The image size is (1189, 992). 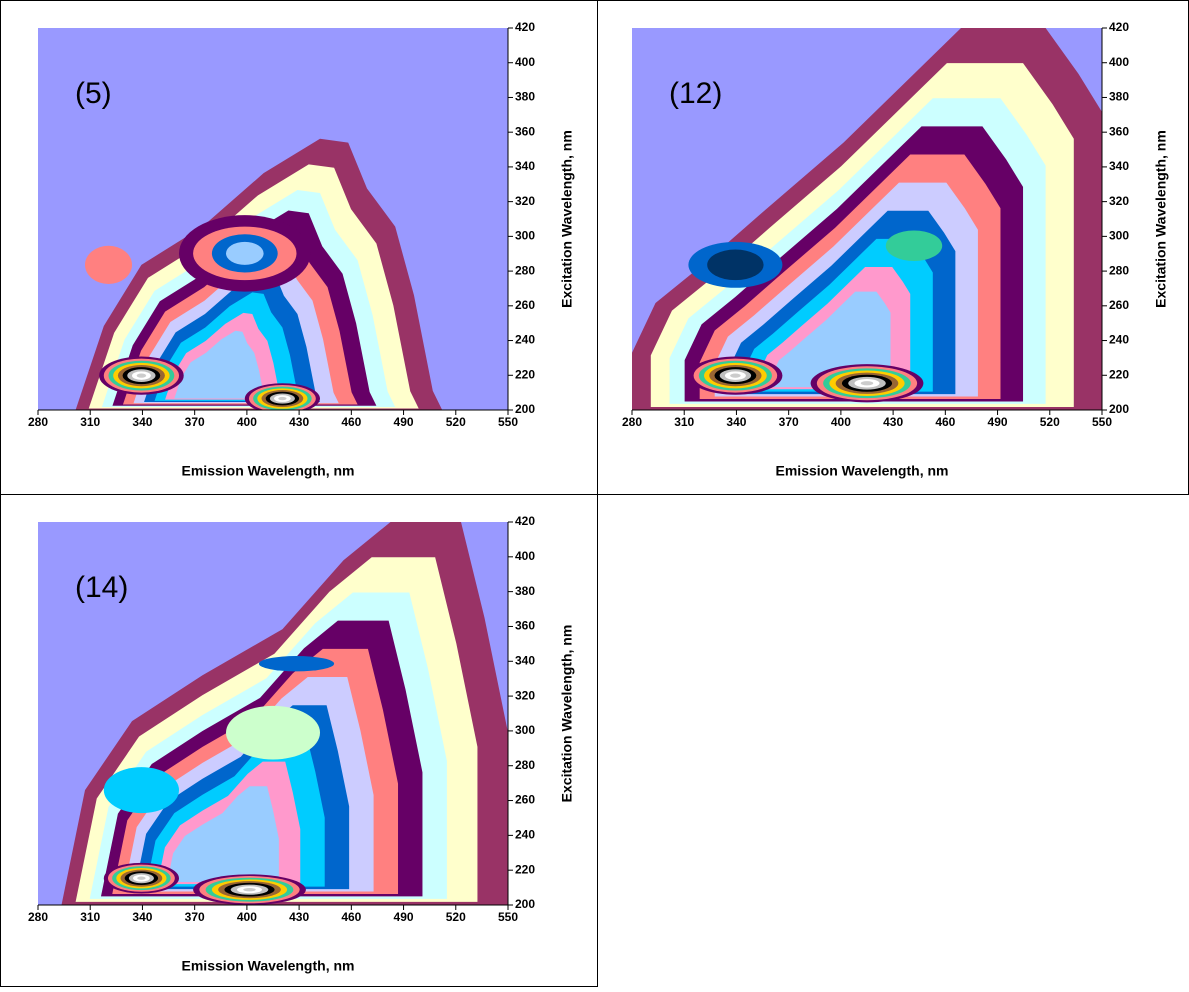 I want to click on panel-label: (12), so click(x=695, y=93).